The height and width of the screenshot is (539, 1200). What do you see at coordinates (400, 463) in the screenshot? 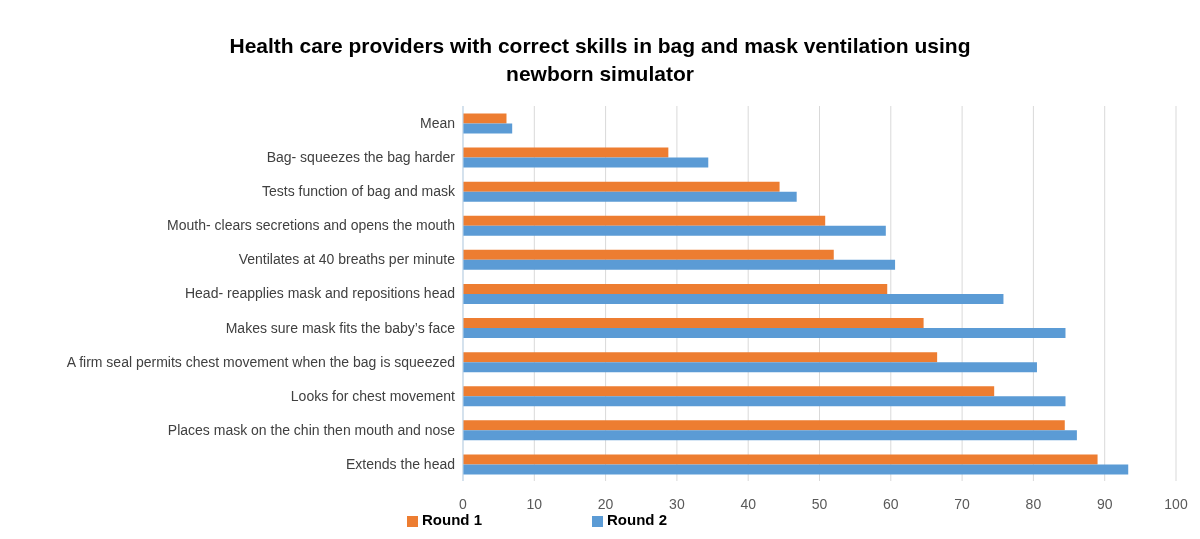
I see `y-tick-label: Extends the head` at bounding box center [400, 463].